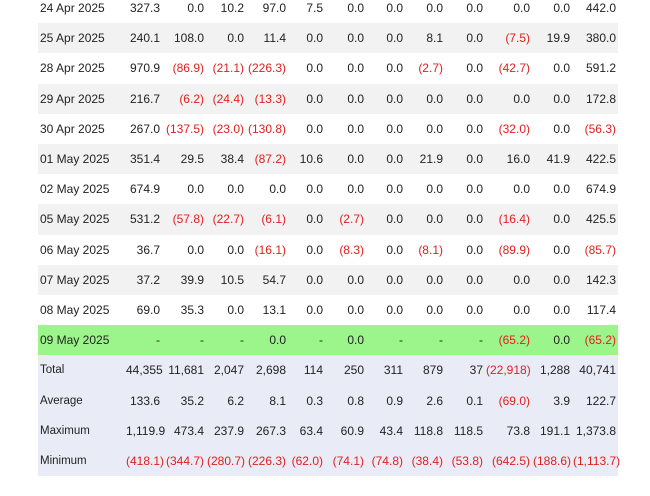  Describe the element at coordinates (386, 430) in the screenshot. I see `value-cell: 43.4` at that location.